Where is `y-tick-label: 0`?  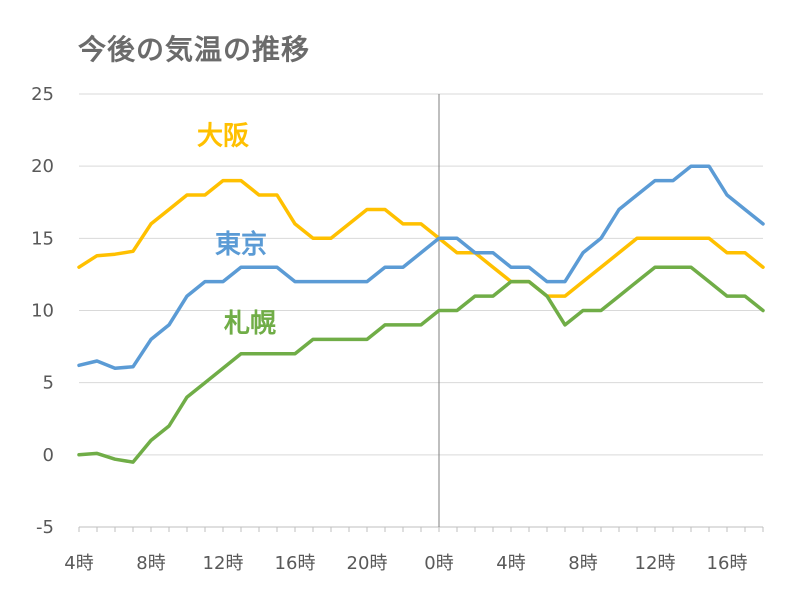 y-tick-label: 0 is located at coordinates (48, 455).